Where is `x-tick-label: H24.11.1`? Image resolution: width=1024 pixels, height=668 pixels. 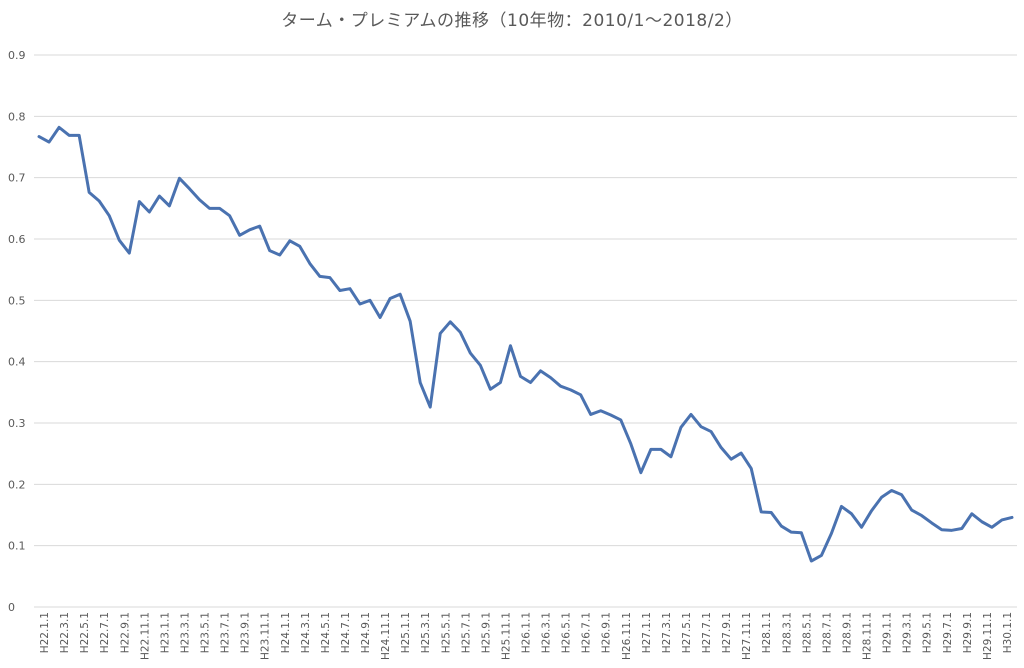
x-tick-label: H24.11.1 is located at coordinates (386, 636).